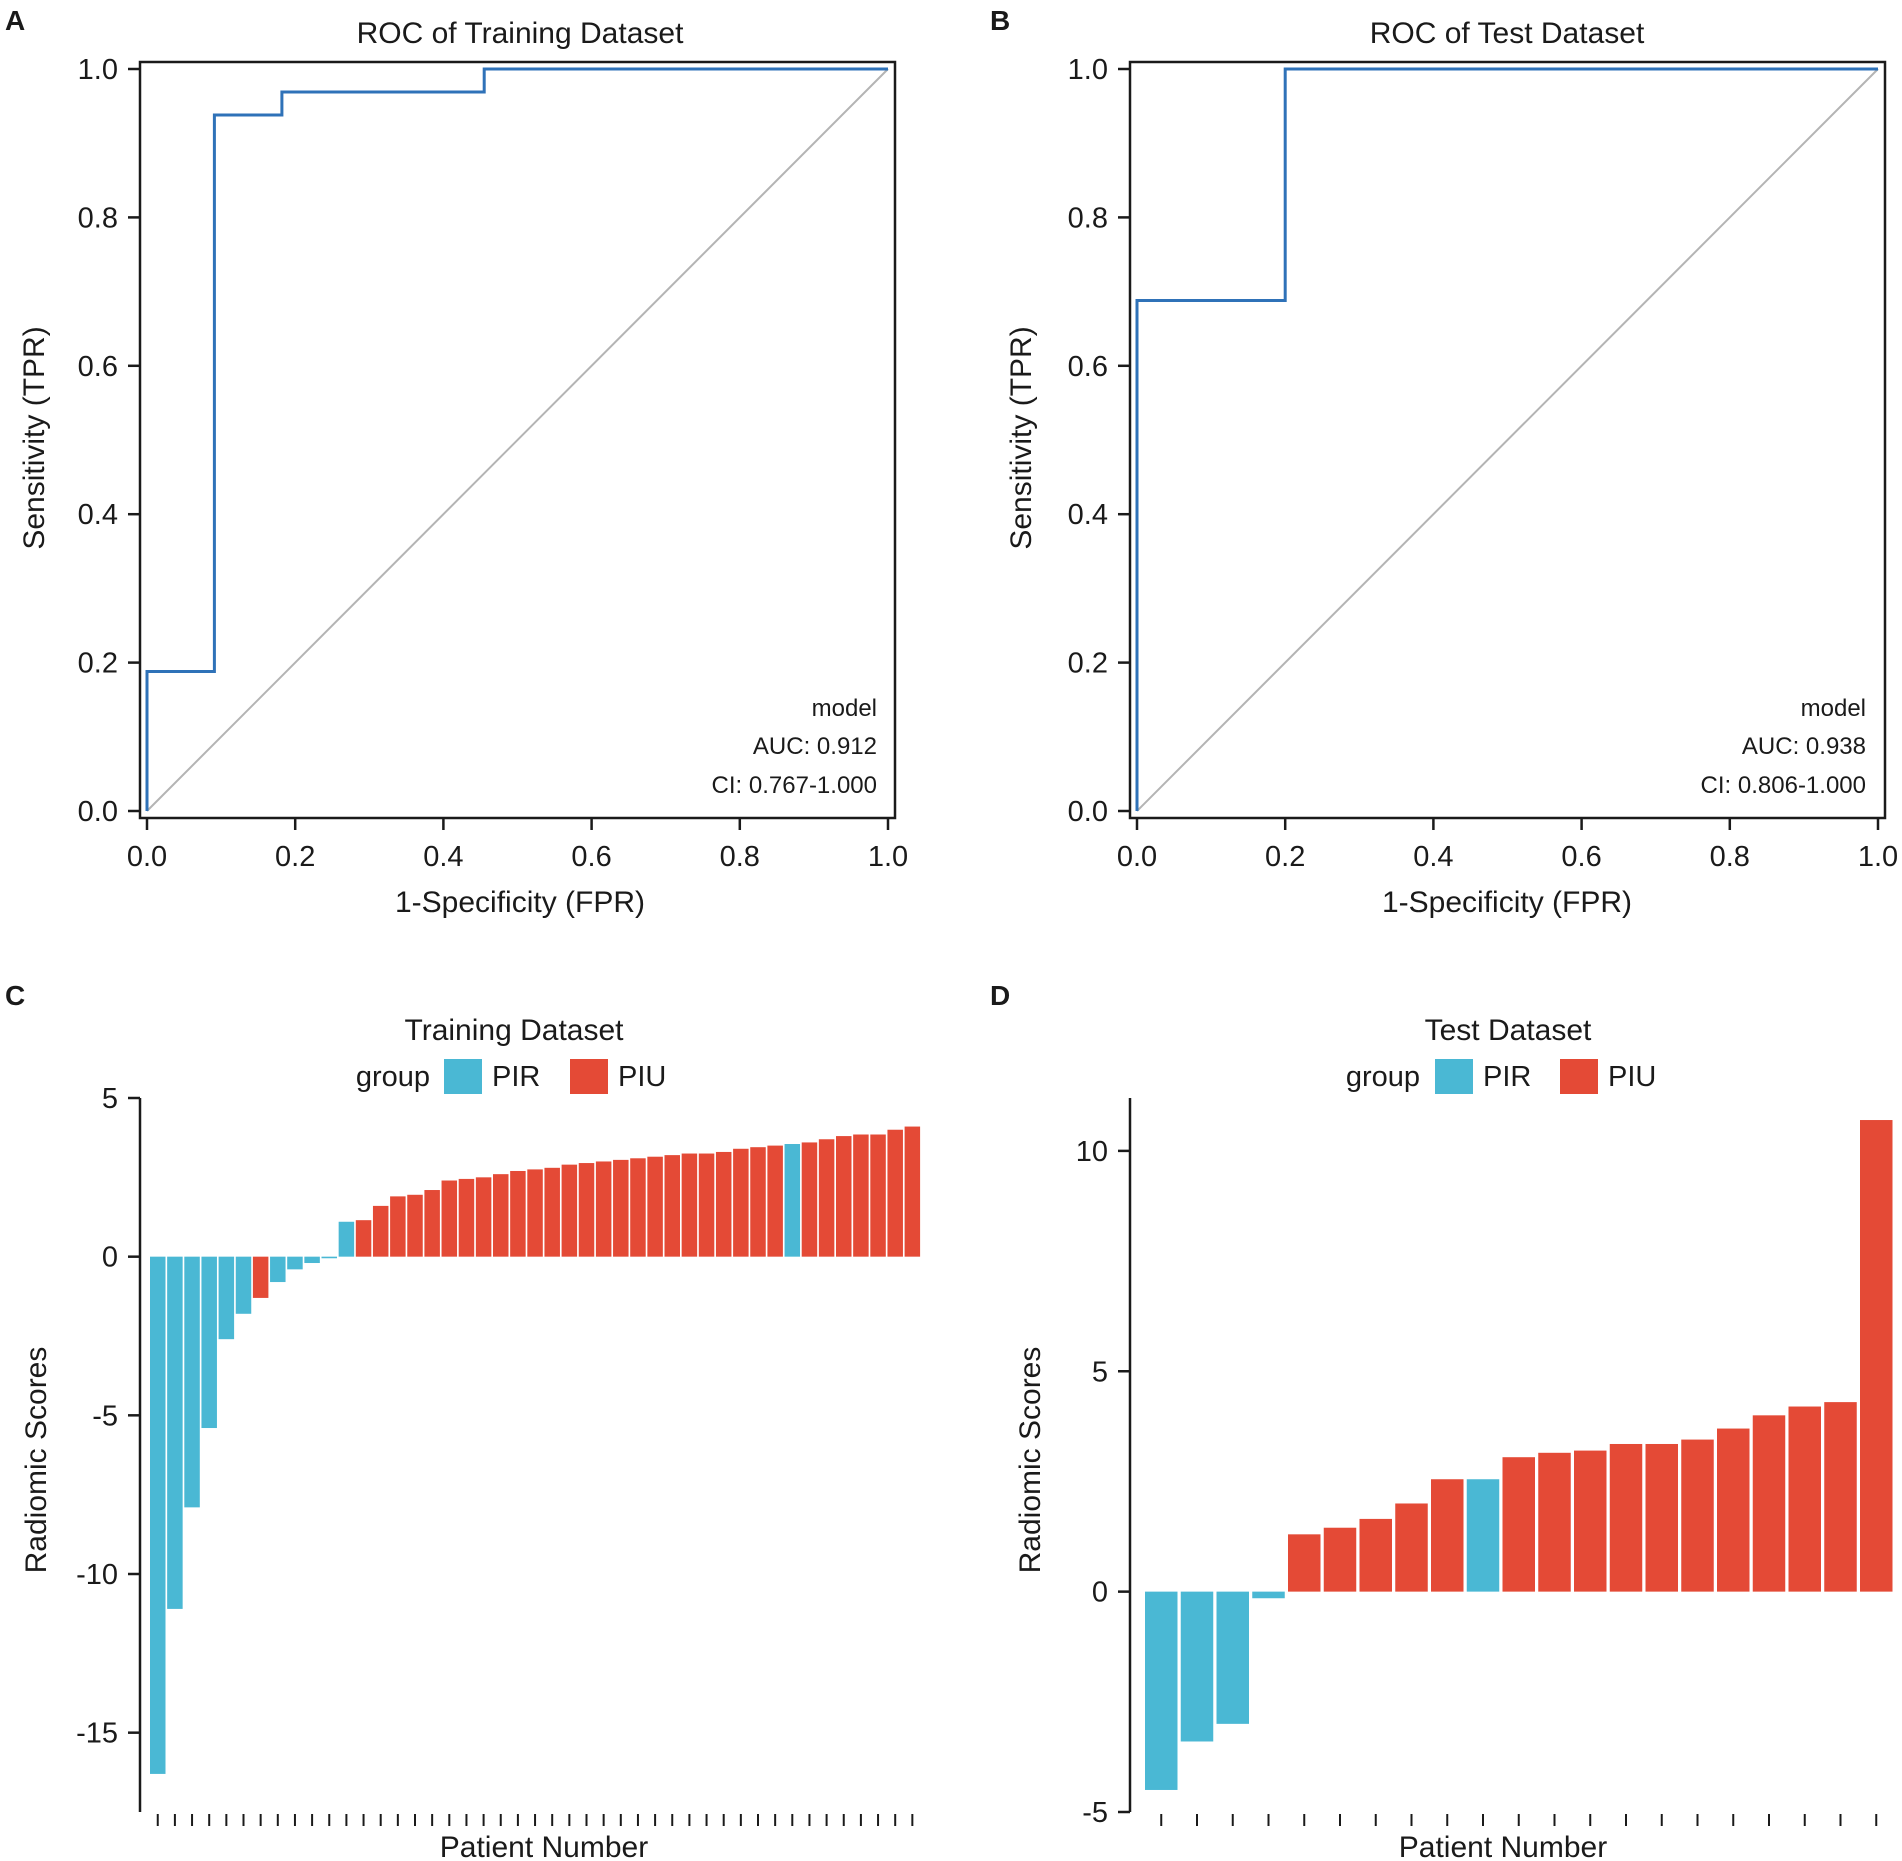 This screenshot has height=1861, width=1902. Describe the element at coordinates (591, 857) in the screenshot. I see `x-tick-label: 0.6` at that location.